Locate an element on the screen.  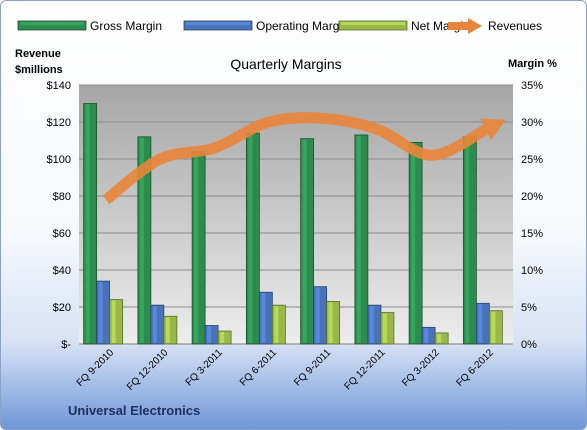
legend-swatch-highlight-net-margin is located at coordinates (373, 23).